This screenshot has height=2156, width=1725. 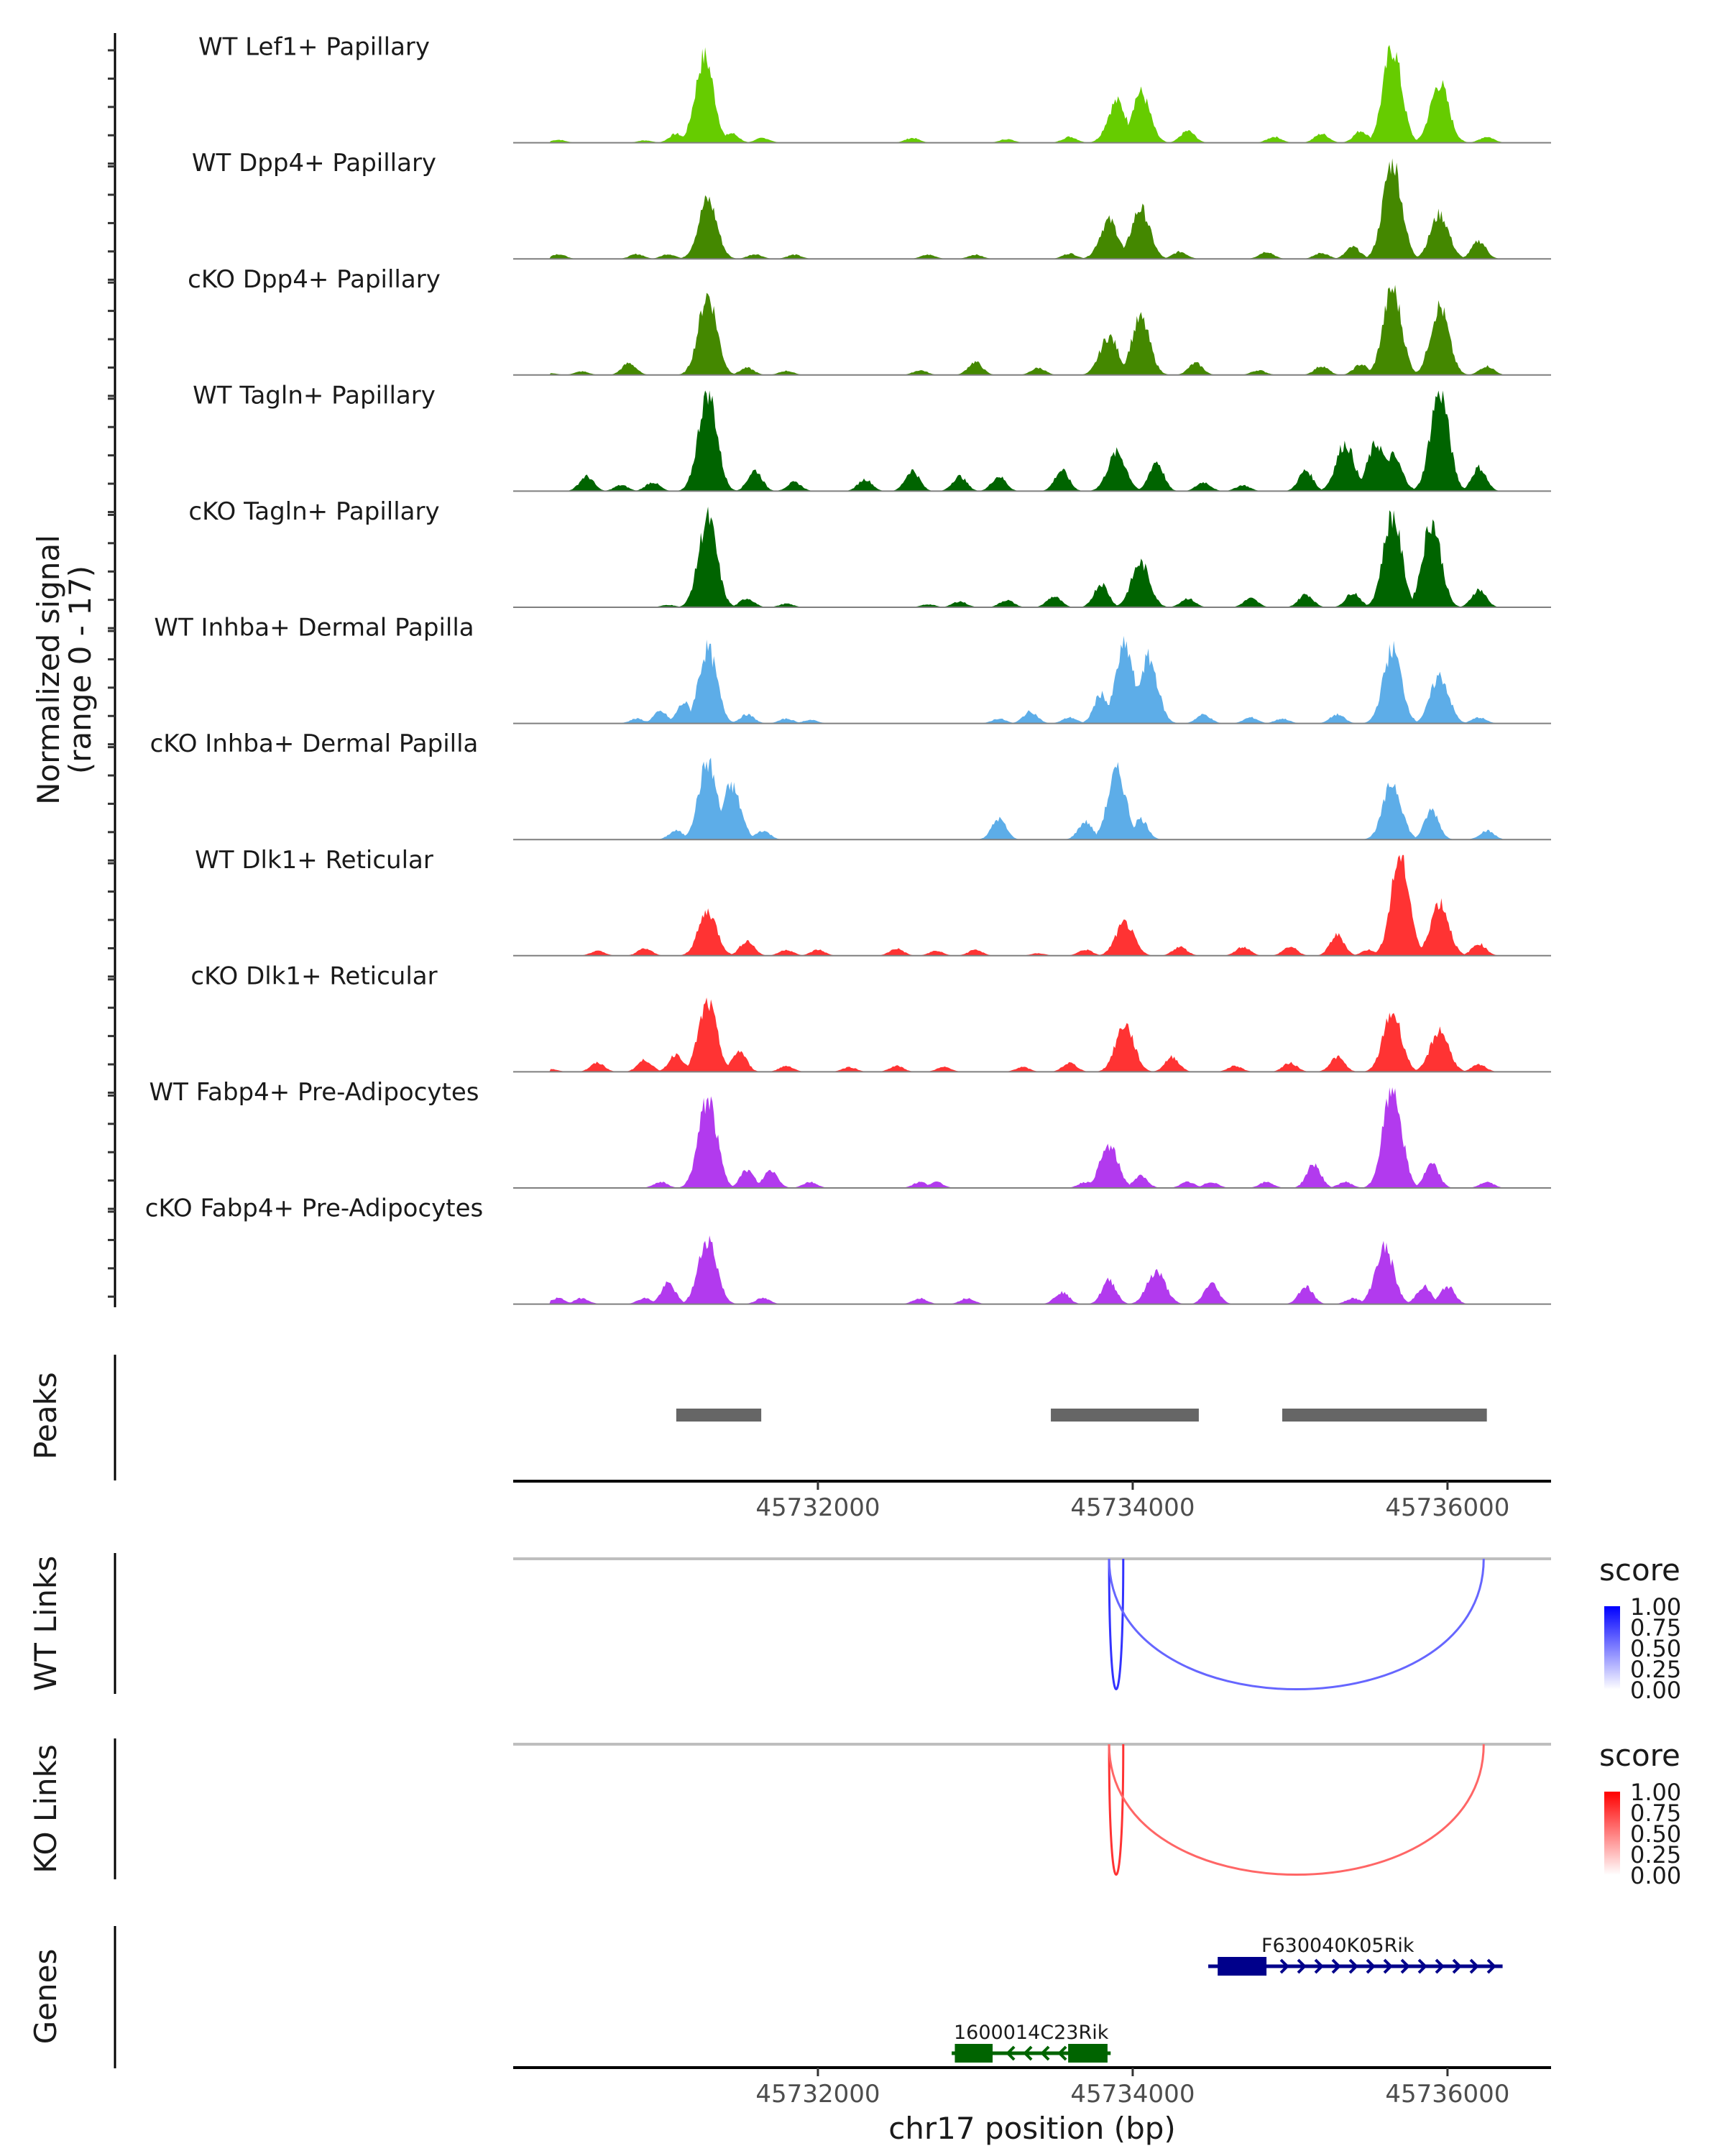 I want to click on coverage-track: cKO Dpp4+ Papillary, so click(x=869, y=321).